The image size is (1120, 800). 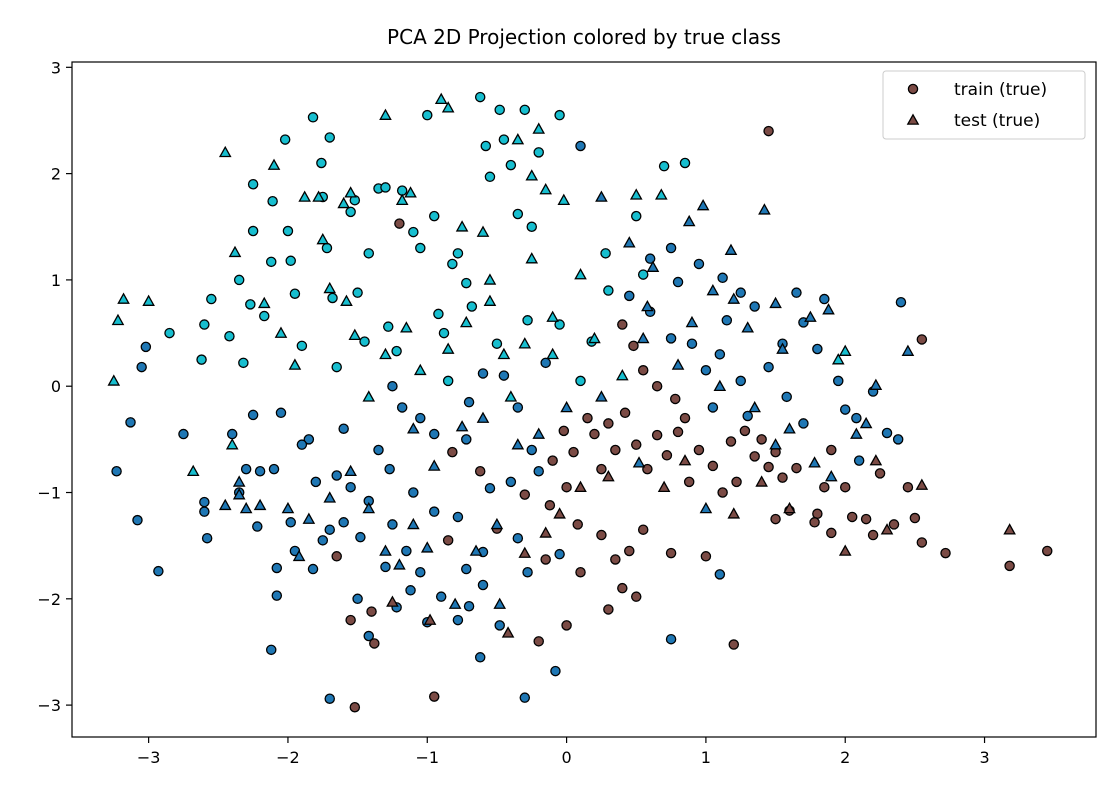 What do you see at coordinates (984, 105) in the screenshot?
I see `legend: train (true) test (true)` at bounding box center [984, 105].